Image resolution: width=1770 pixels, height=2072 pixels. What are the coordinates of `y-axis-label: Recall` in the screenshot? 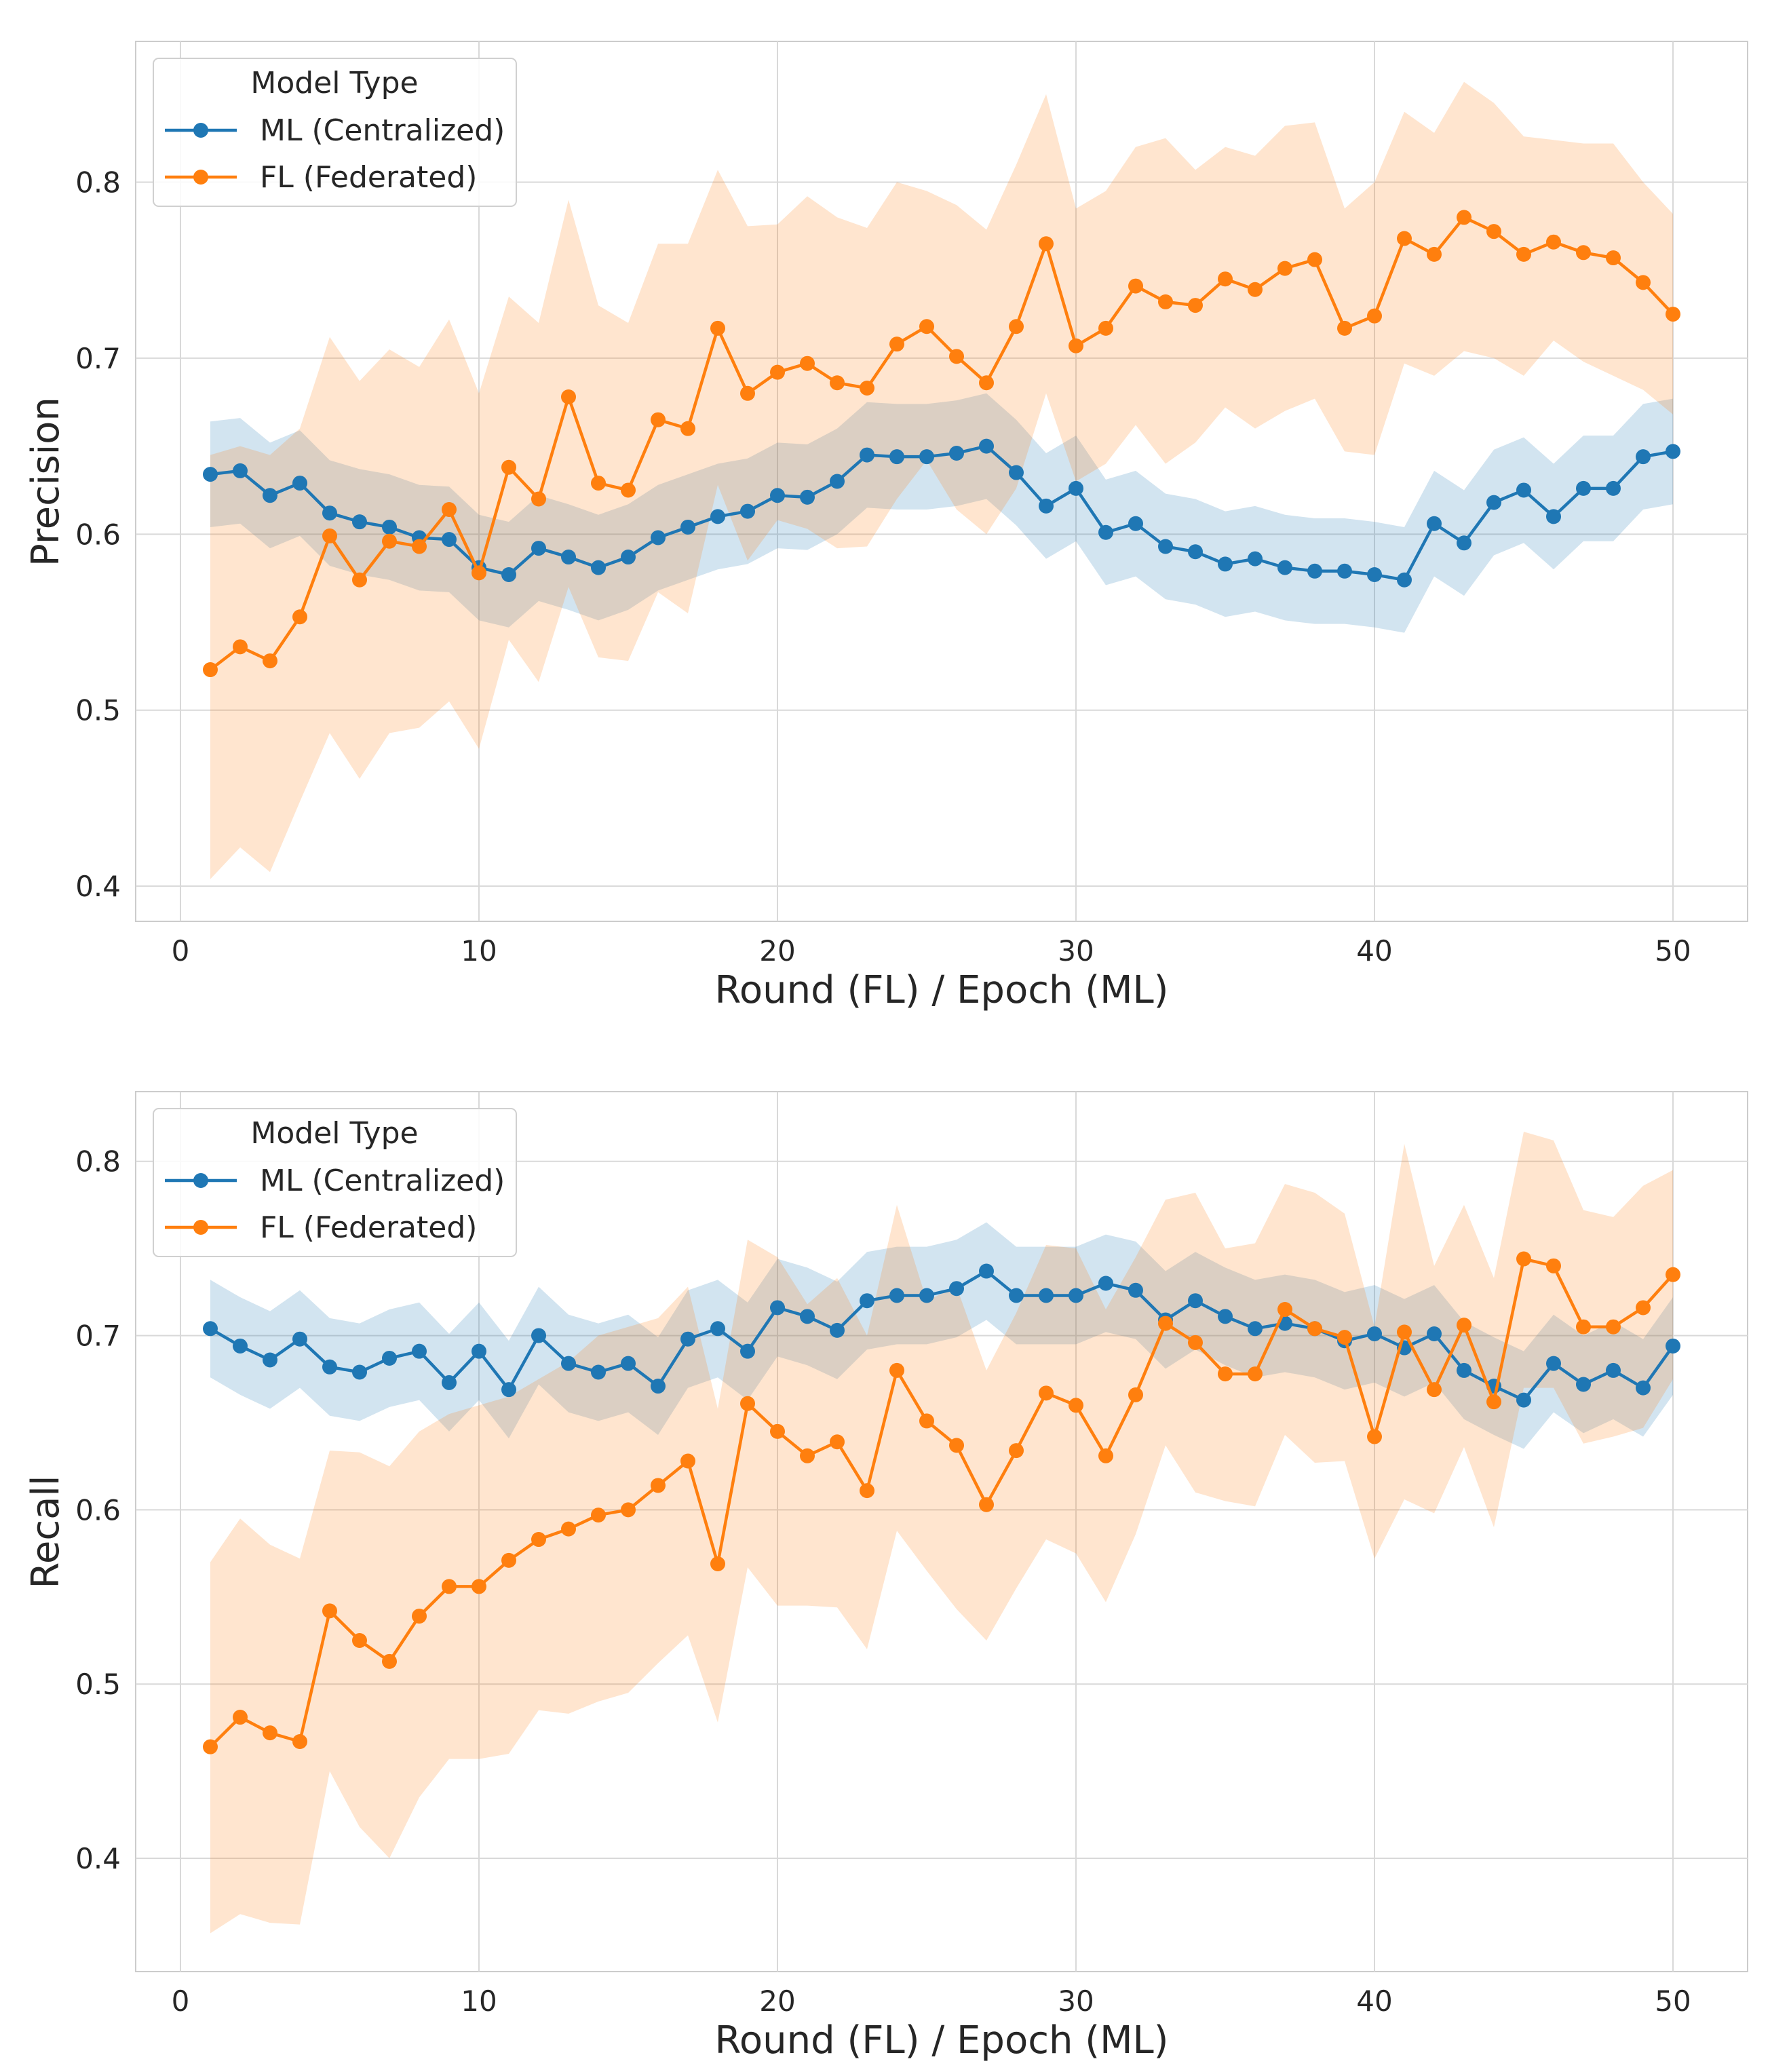 It's located at (46, 1532).